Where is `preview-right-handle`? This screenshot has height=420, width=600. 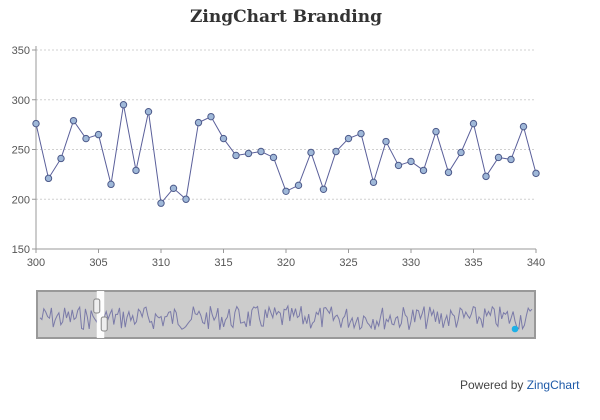 preview-right-handle is located at coordinates (104, 324).